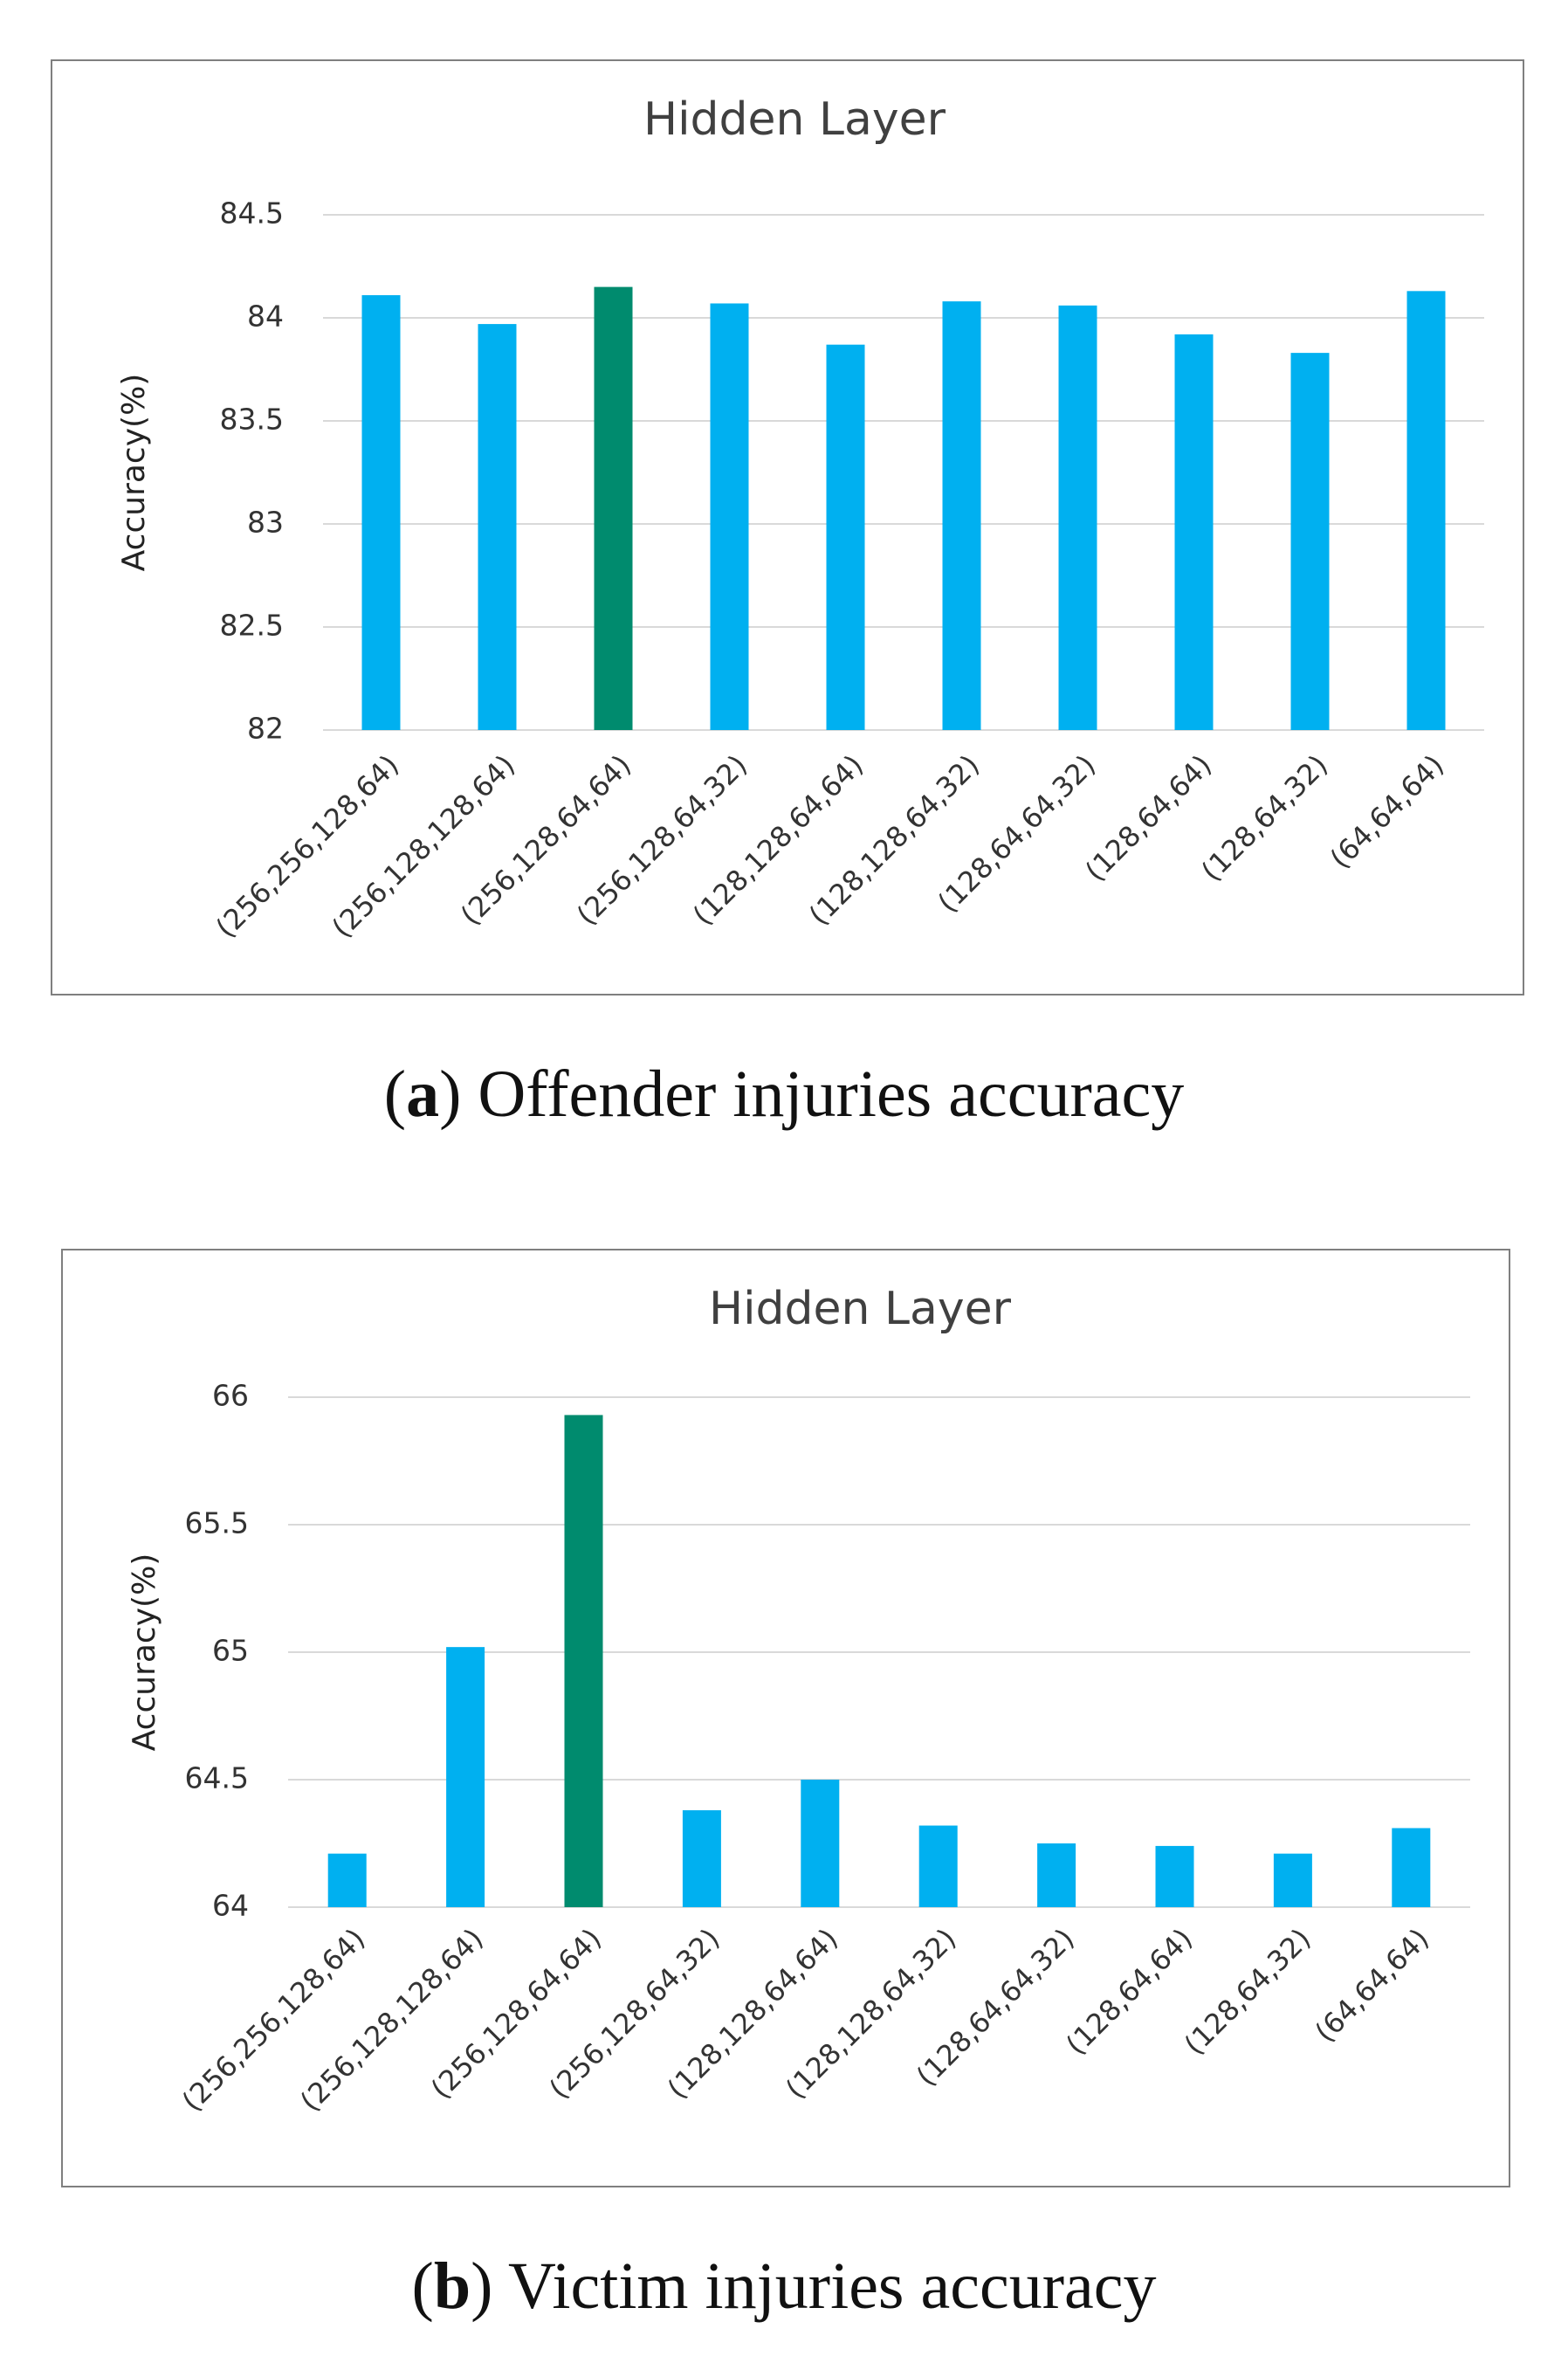 The width and height of the screenshot is (1568, 2356). I want to click on y-tick-label: 82.5, so click(252, 626).